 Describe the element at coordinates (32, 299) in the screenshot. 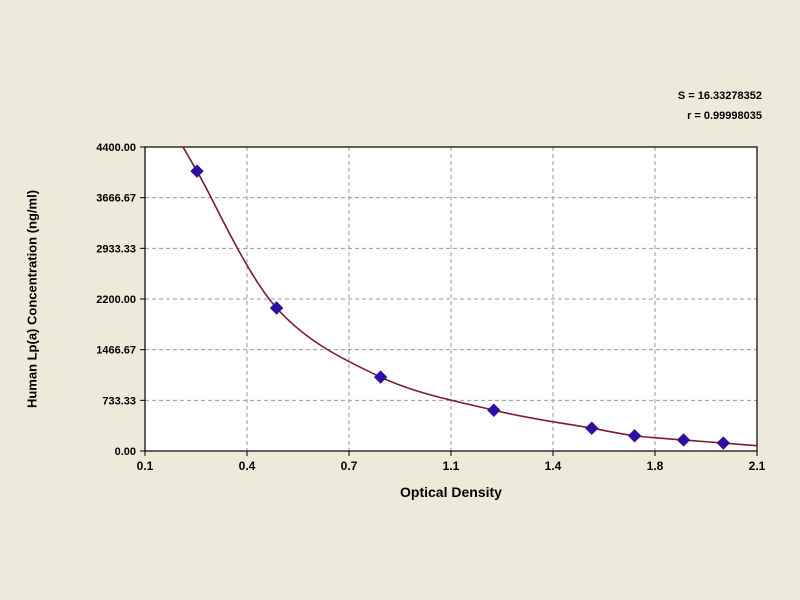

I see `y-axis-title: Human Lp(a) Concentration (ng/ml)` at that location.